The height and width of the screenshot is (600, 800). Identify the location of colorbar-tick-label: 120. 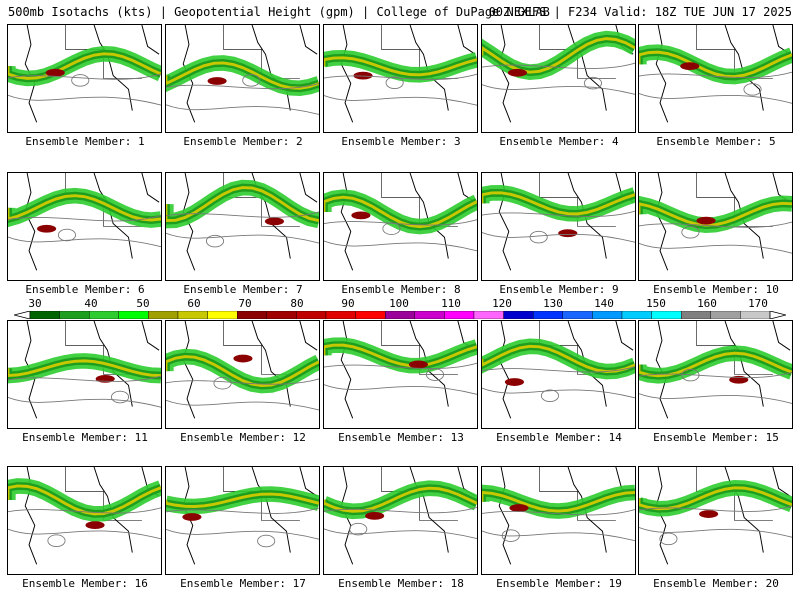
(502, 303).